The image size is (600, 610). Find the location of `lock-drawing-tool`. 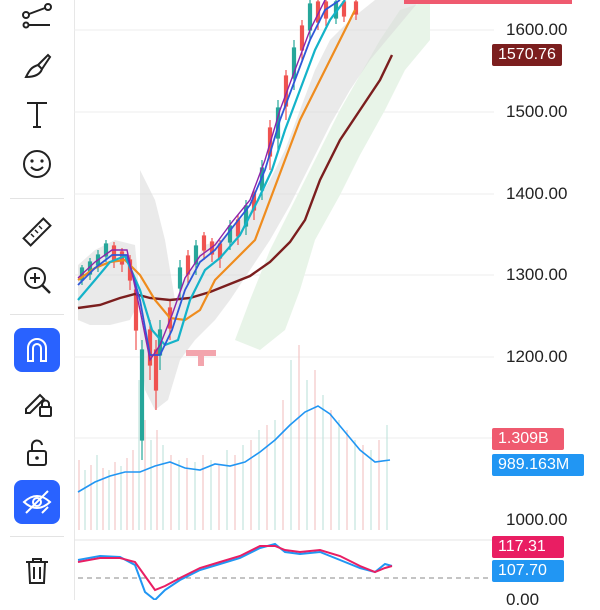

lock-drawing-tool is located at coordinates (37, 402).